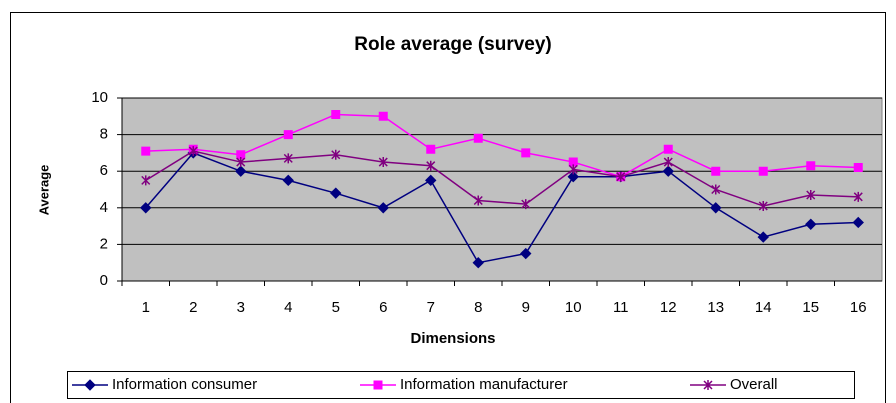  I want to click on y-tick-label: 2, so click(104, 243).